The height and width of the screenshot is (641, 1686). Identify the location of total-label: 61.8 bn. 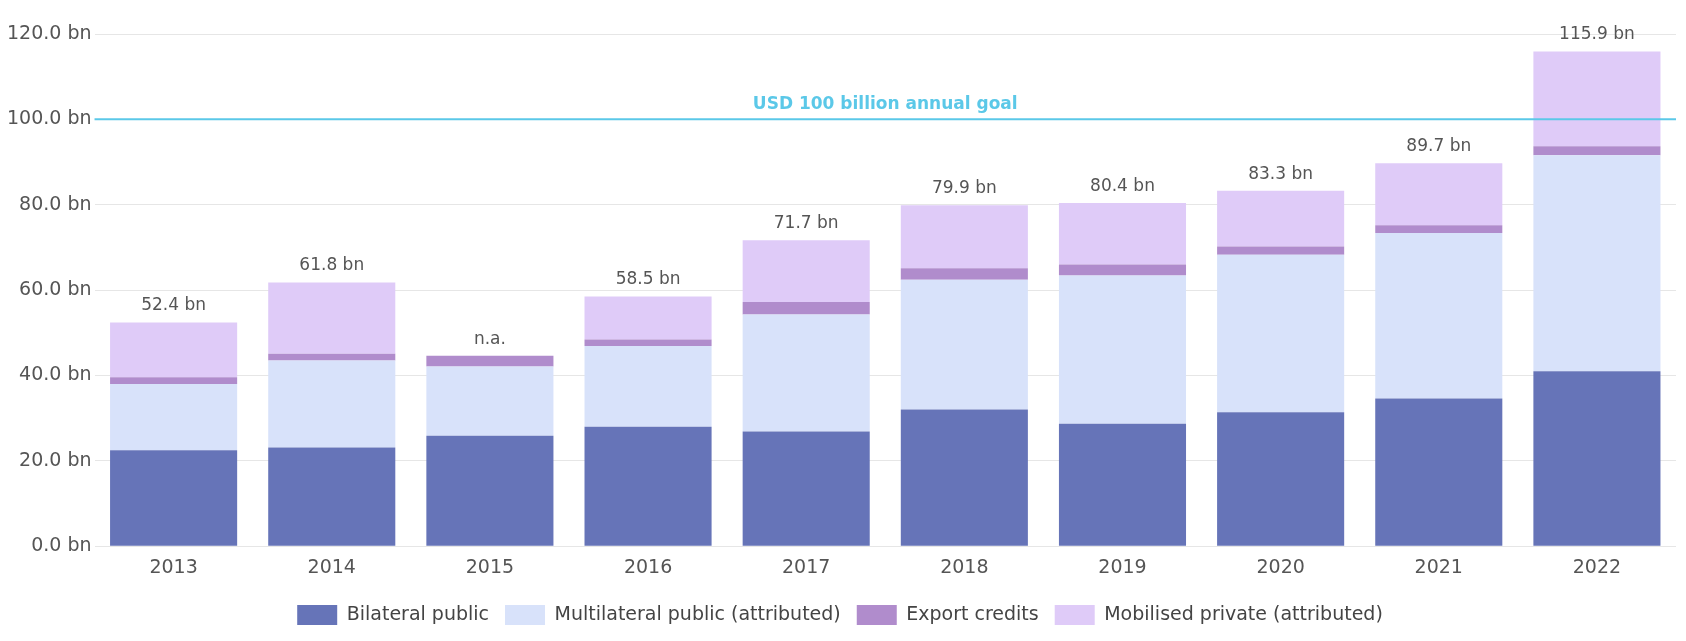
(332, 264).